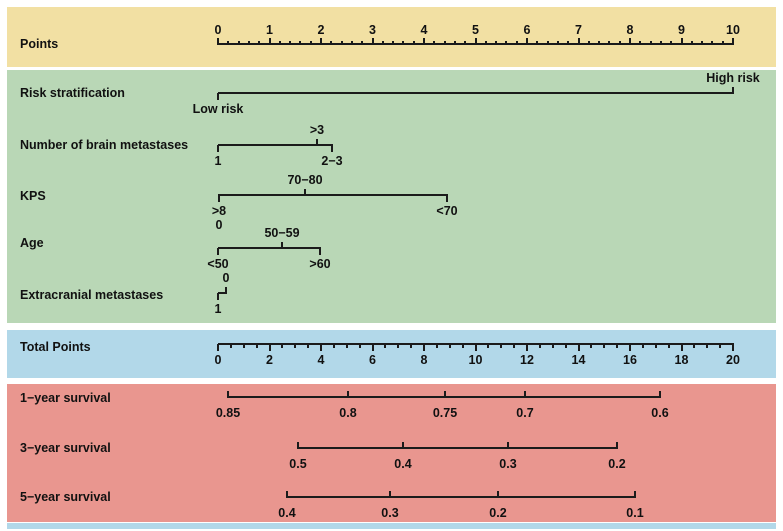  I want to click on tick-label: 4, so click(424, 30).